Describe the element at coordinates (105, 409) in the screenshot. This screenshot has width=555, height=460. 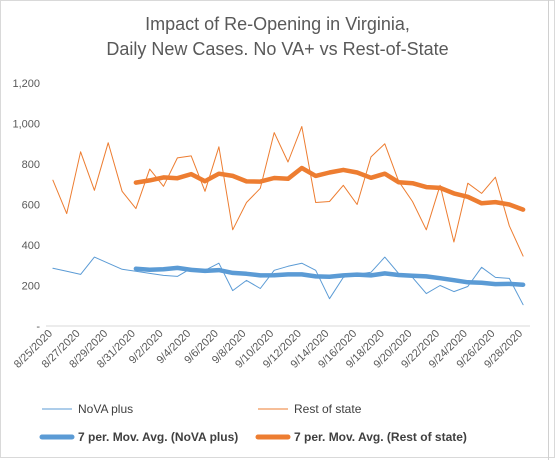
I see `legend-entry: NoVA plus` at that location.